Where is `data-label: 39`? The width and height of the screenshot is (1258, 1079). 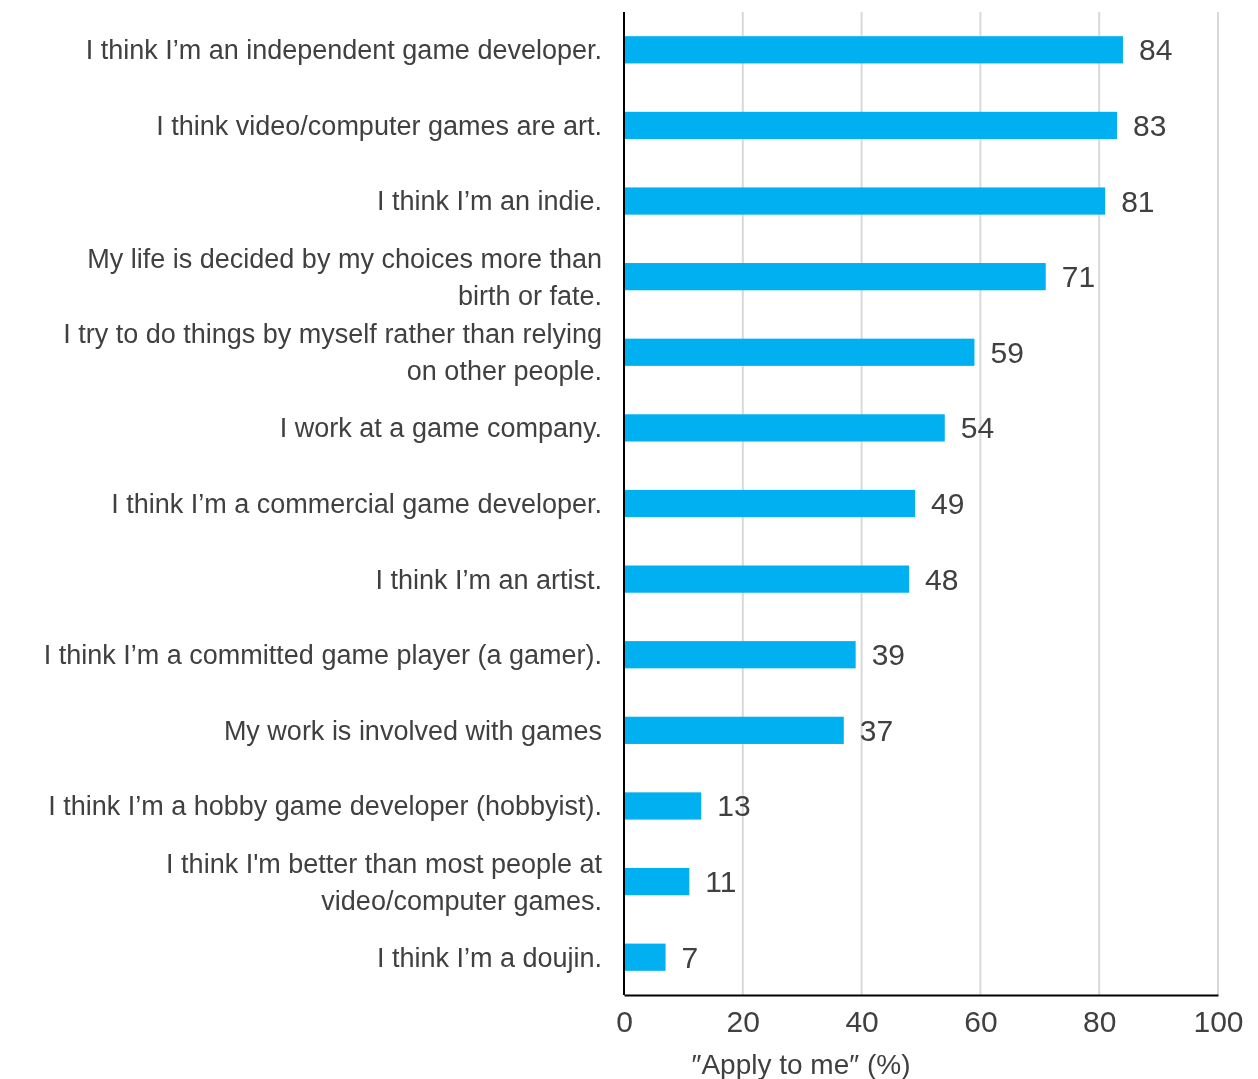 data-label: 39 is located at coordinates (888, 655).